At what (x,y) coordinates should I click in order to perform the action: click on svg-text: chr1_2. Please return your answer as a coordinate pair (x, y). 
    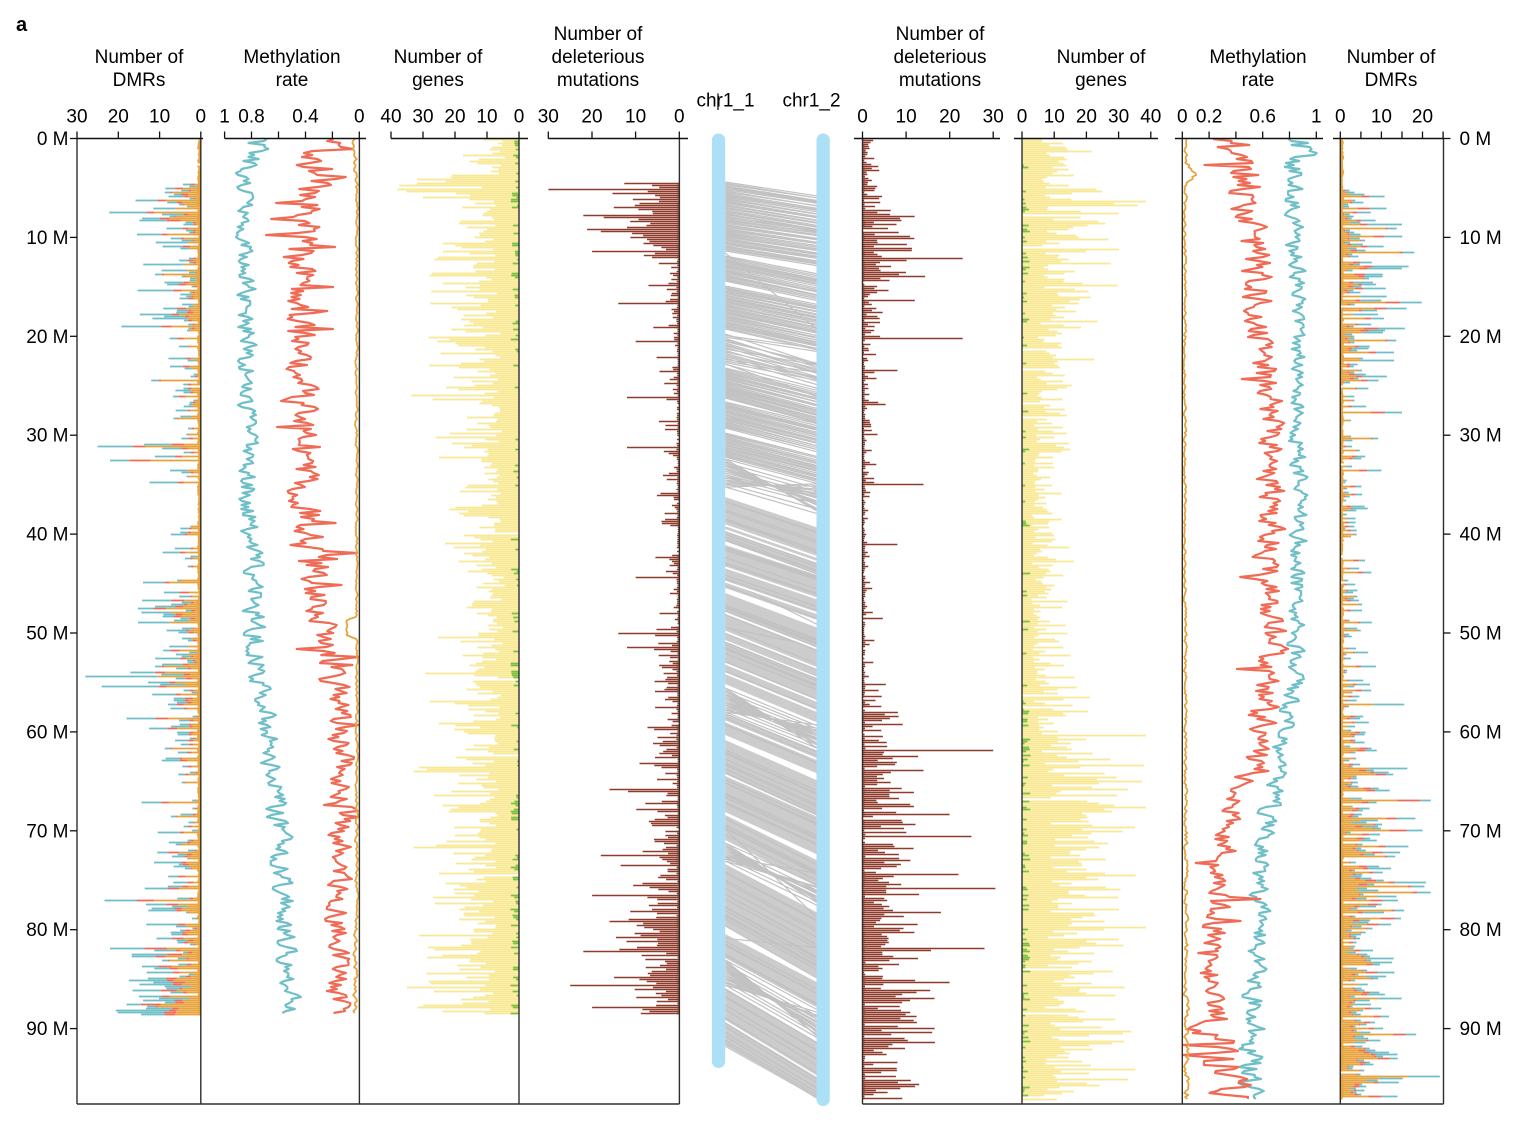
    Looking at the image, I should click on (811, 101).